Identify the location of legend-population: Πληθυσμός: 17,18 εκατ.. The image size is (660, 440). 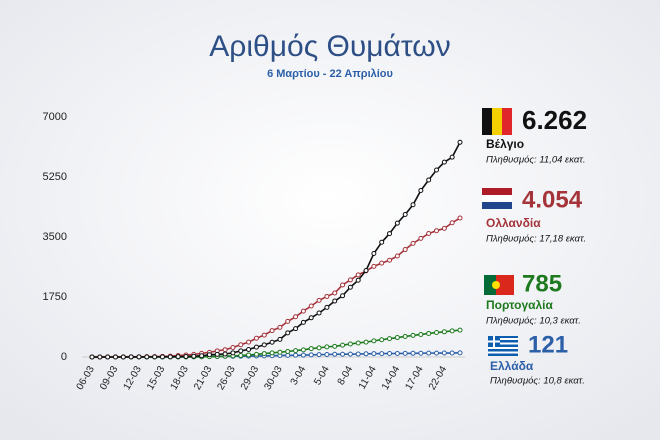
(536, 239).